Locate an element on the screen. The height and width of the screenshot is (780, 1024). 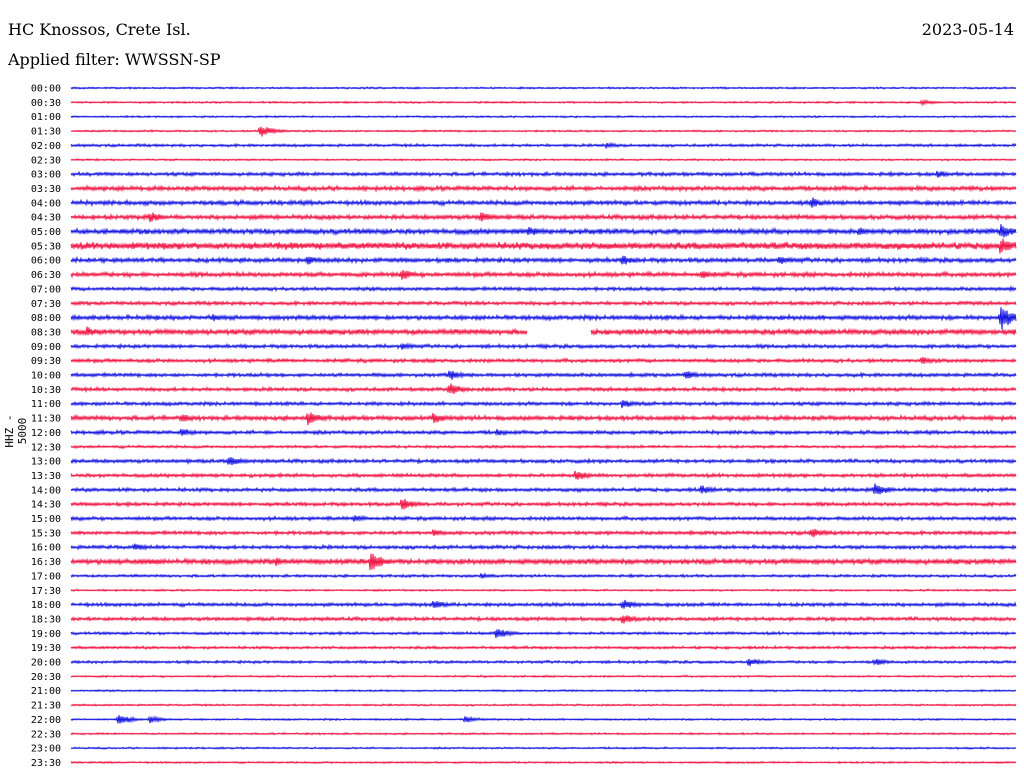
time-tick-label: 18:30 is located at coordinates (46, 619).